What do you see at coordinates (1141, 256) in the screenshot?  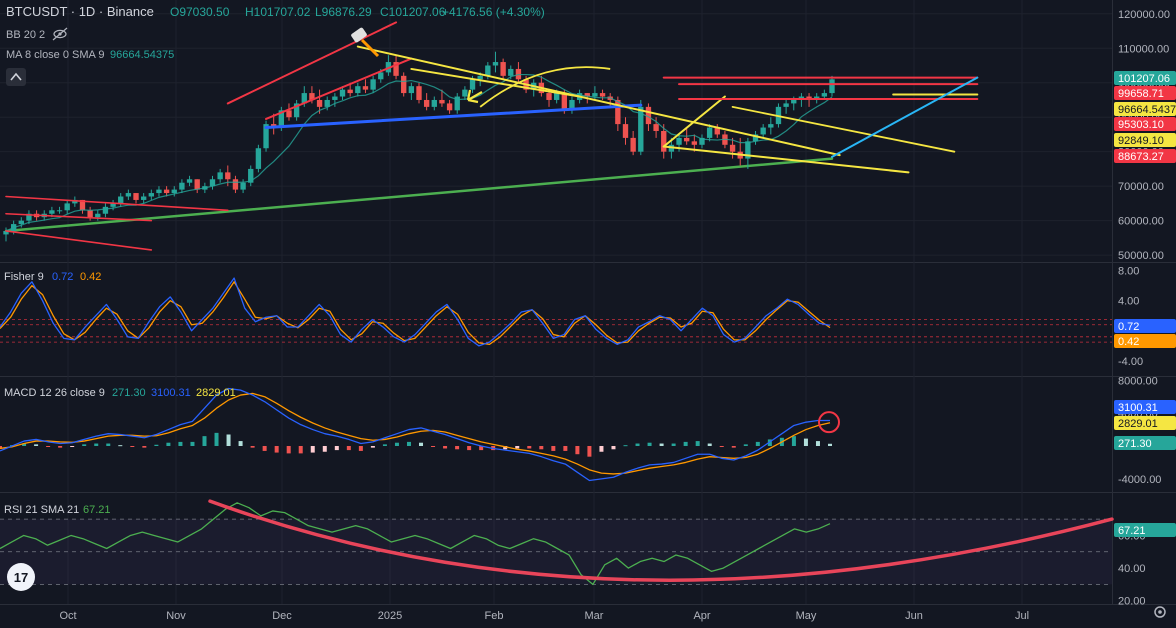 I see `price-tick-label: 50000.00` at bounding box center [1141, 256].